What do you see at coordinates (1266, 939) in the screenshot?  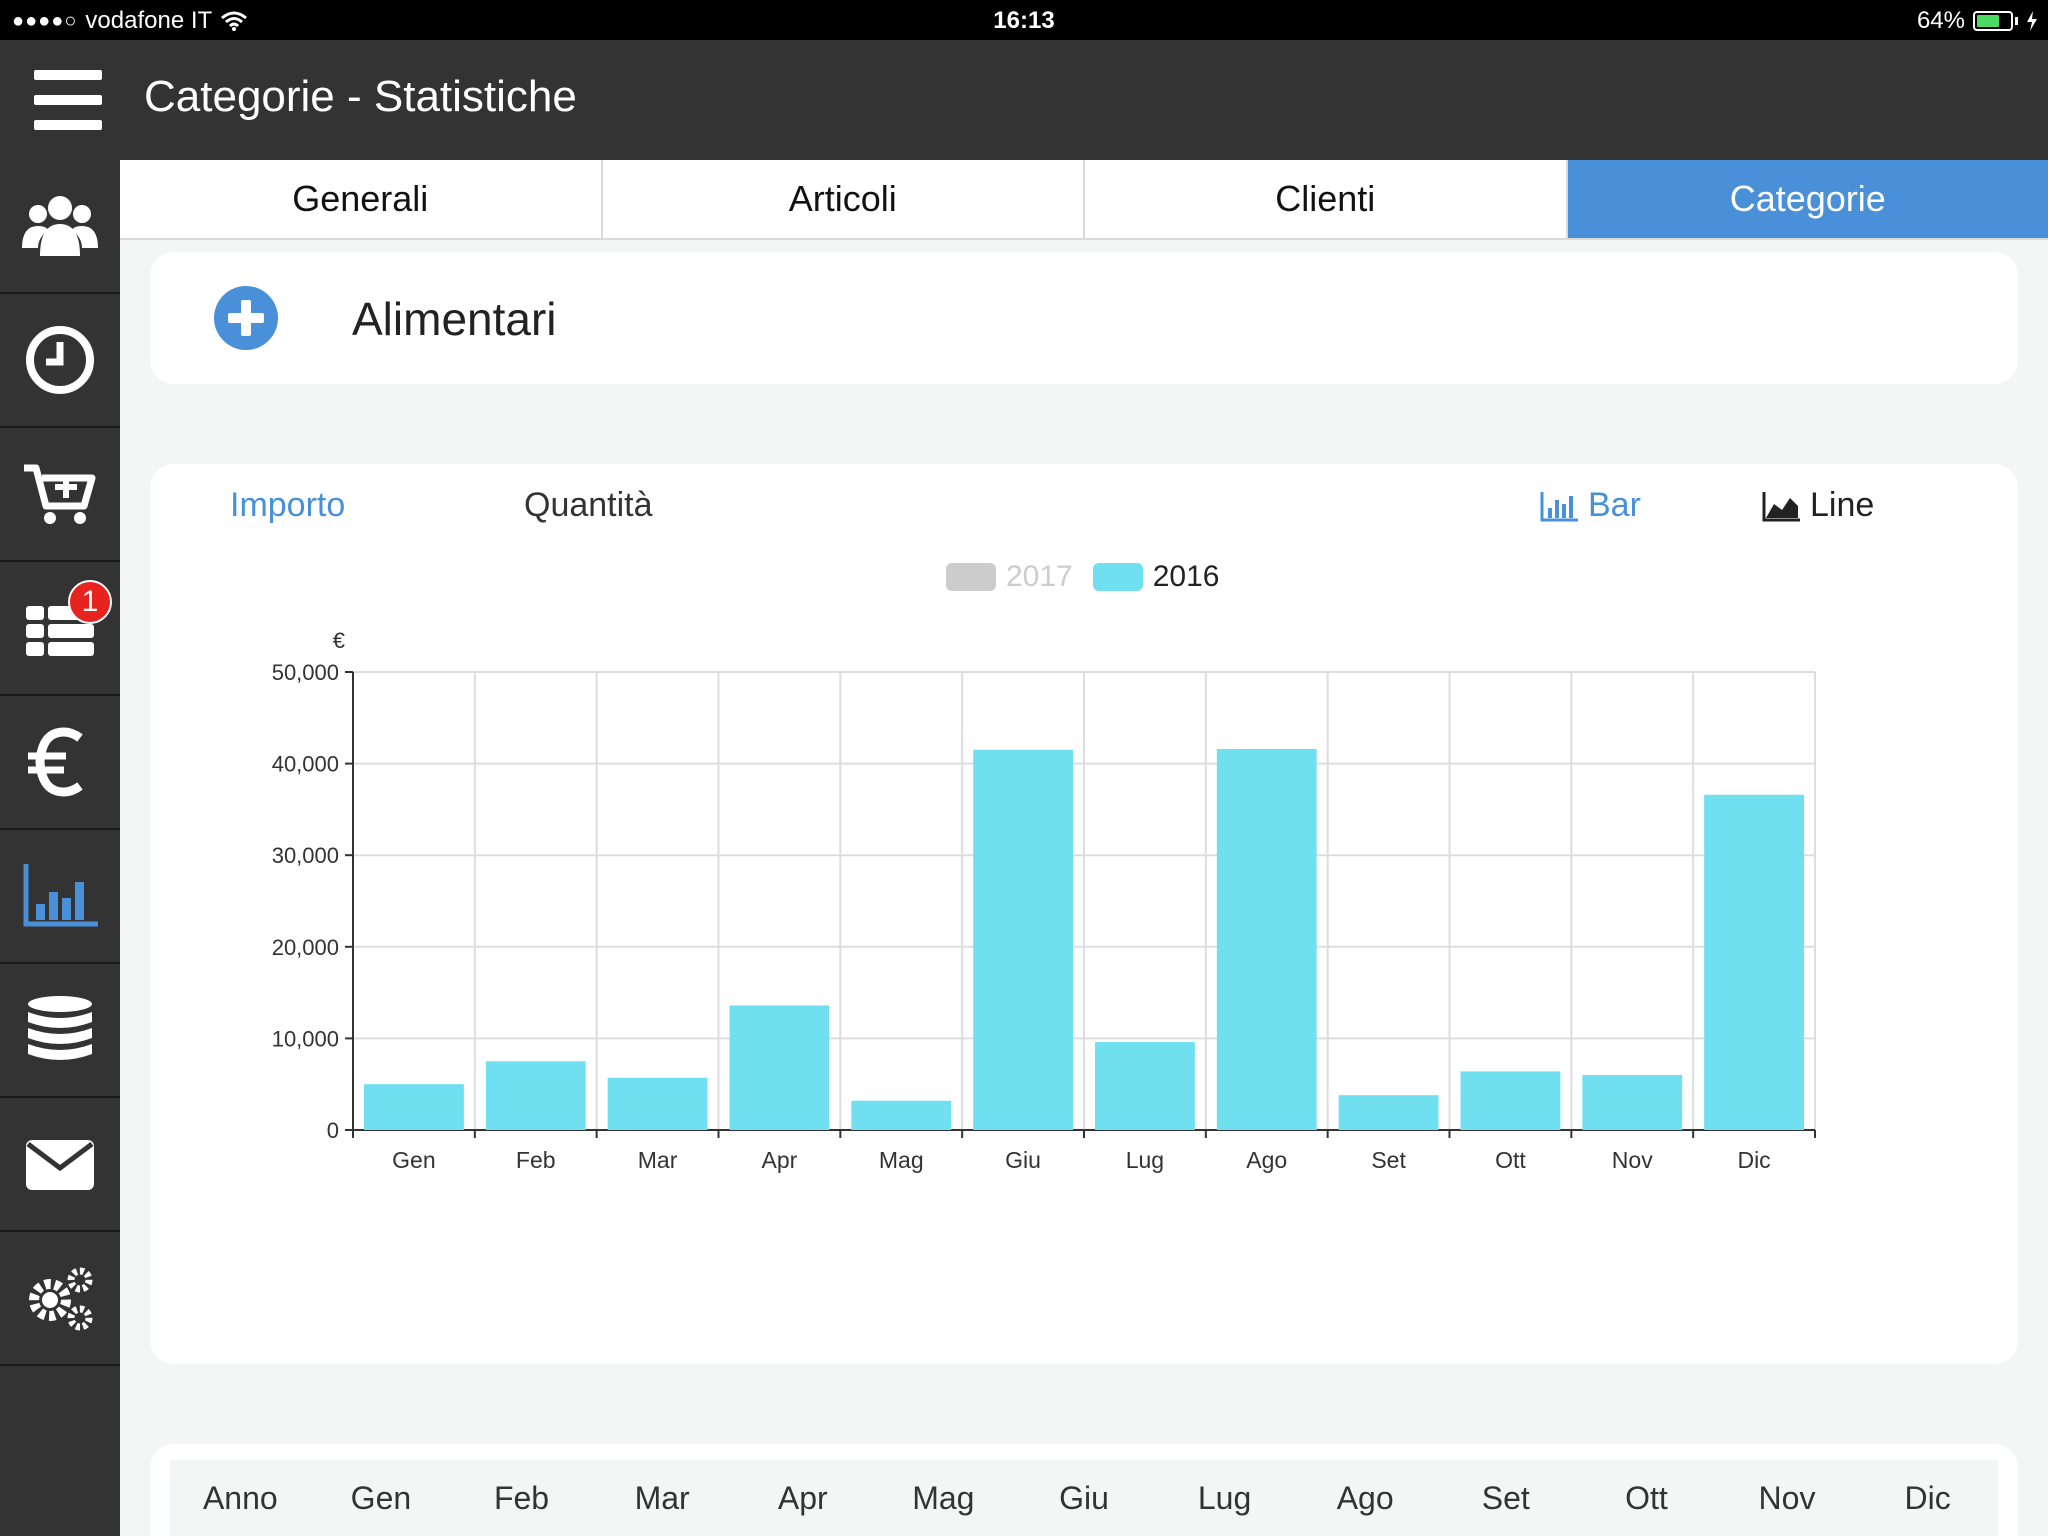 I see `bar-ago` at bounding box center [1266, 939].